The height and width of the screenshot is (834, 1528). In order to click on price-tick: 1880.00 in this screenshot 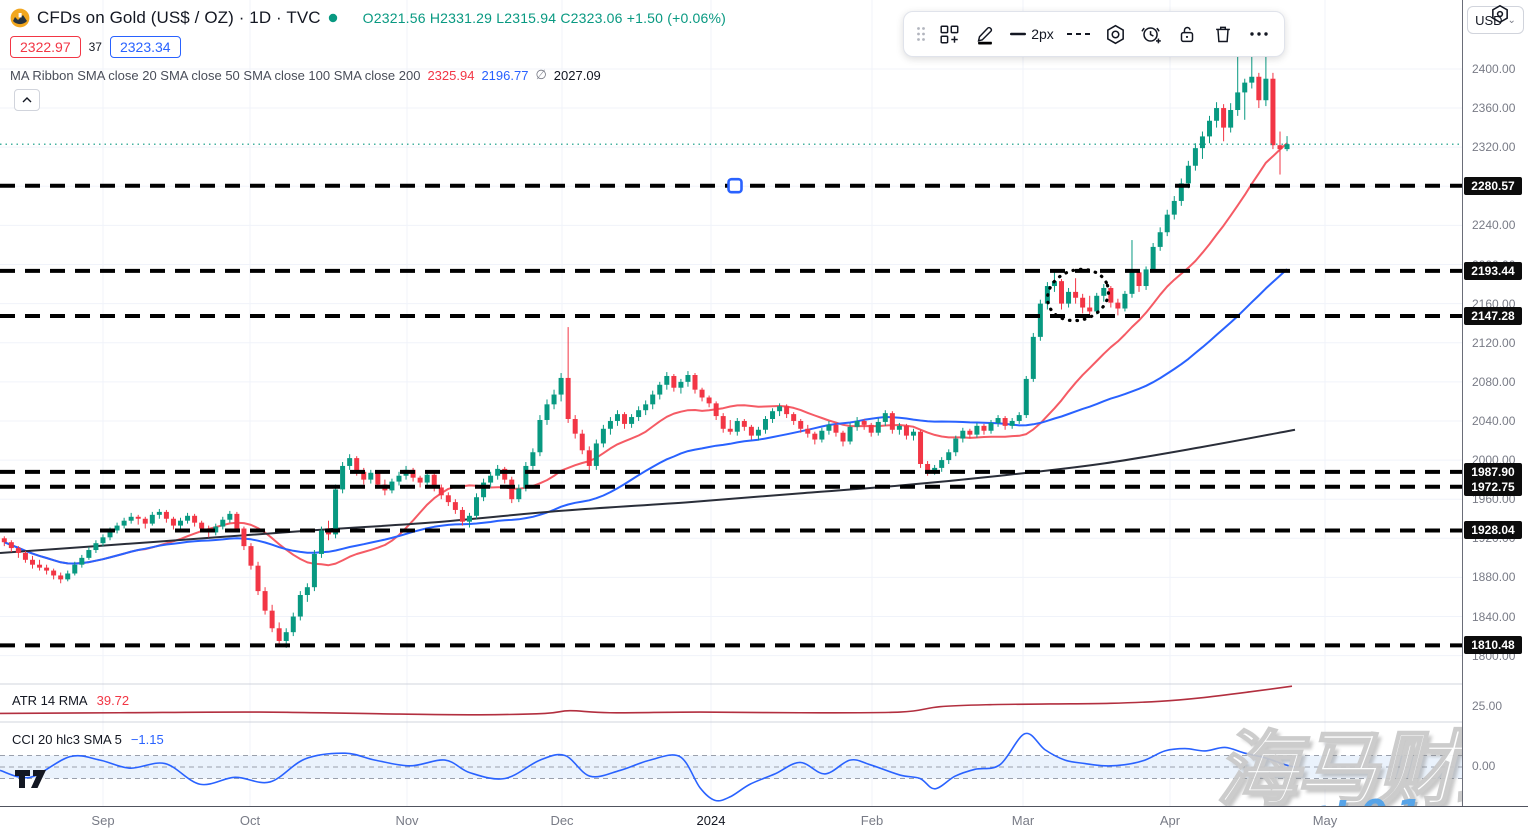, I will do `click(1494, 577)`.